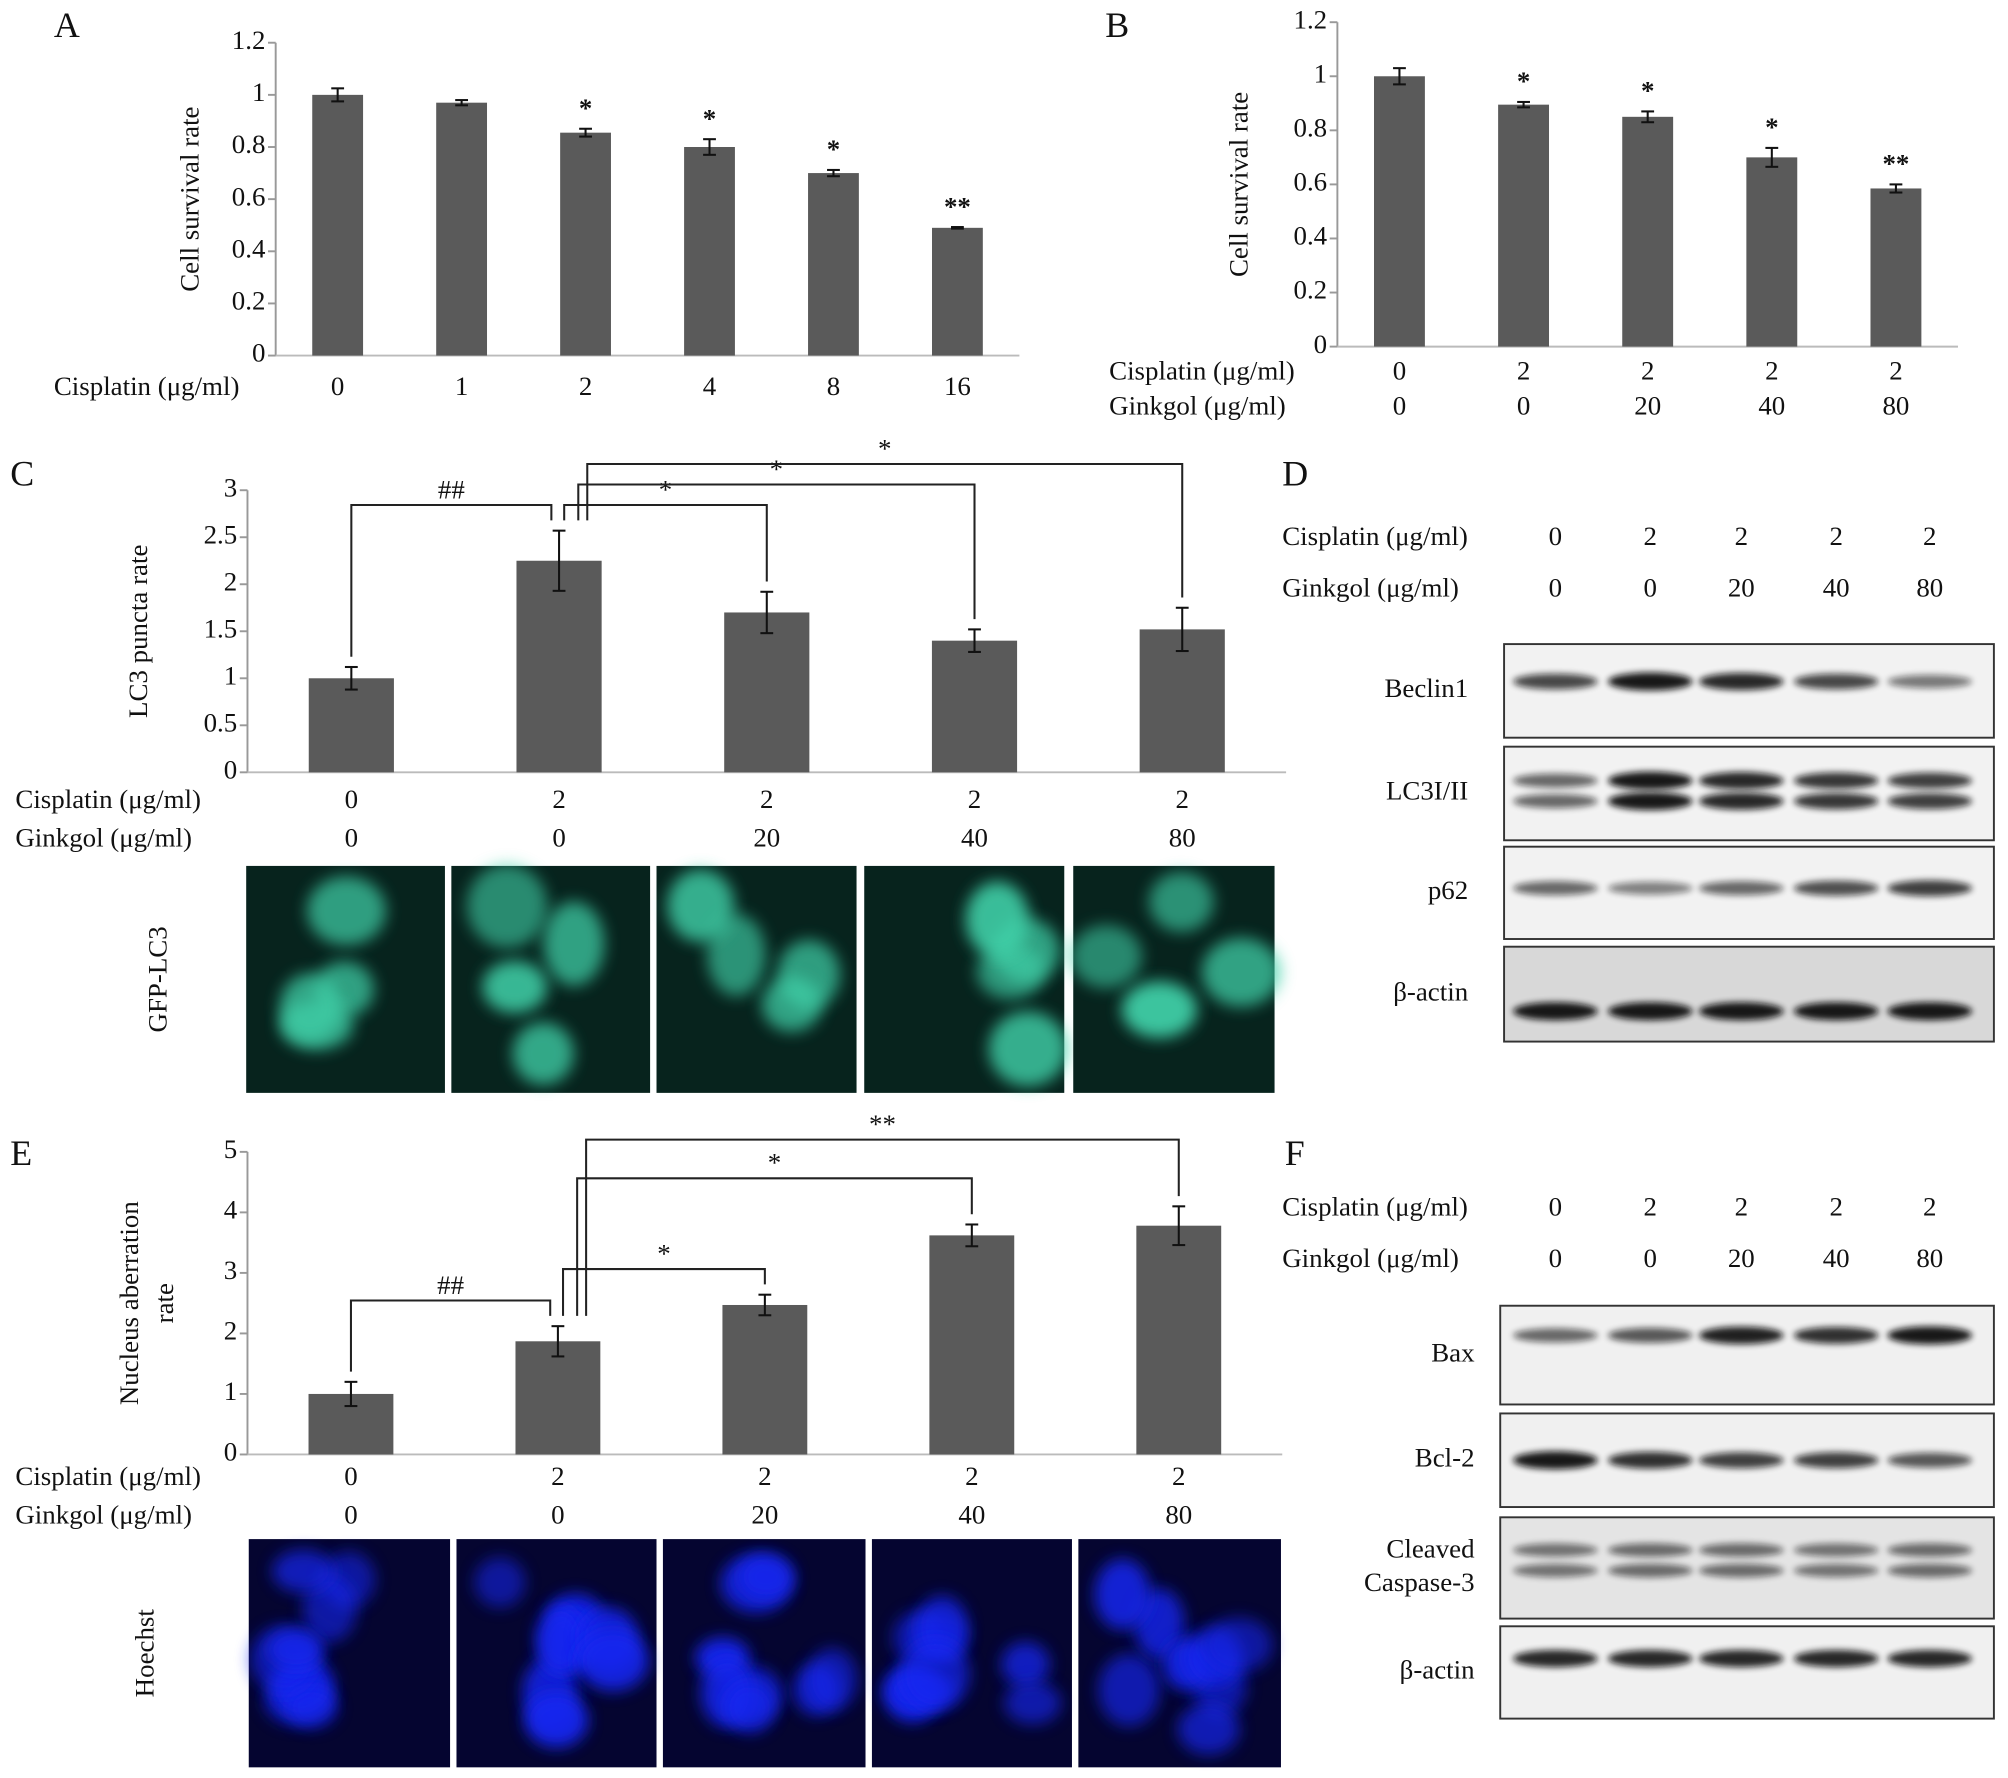 This screenshot has height=1778, width=2008. Describe the element at coordinates (1117, 25) in the screenshot. I see `panel-letter: B` at that location.